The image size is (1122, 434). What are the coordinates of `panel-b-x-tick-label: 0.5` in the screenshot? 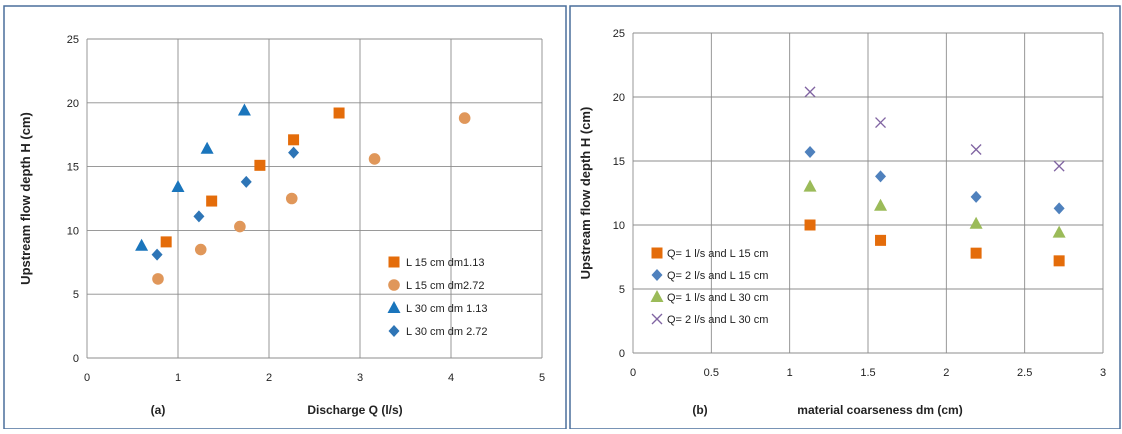 It's located at (711, 373).